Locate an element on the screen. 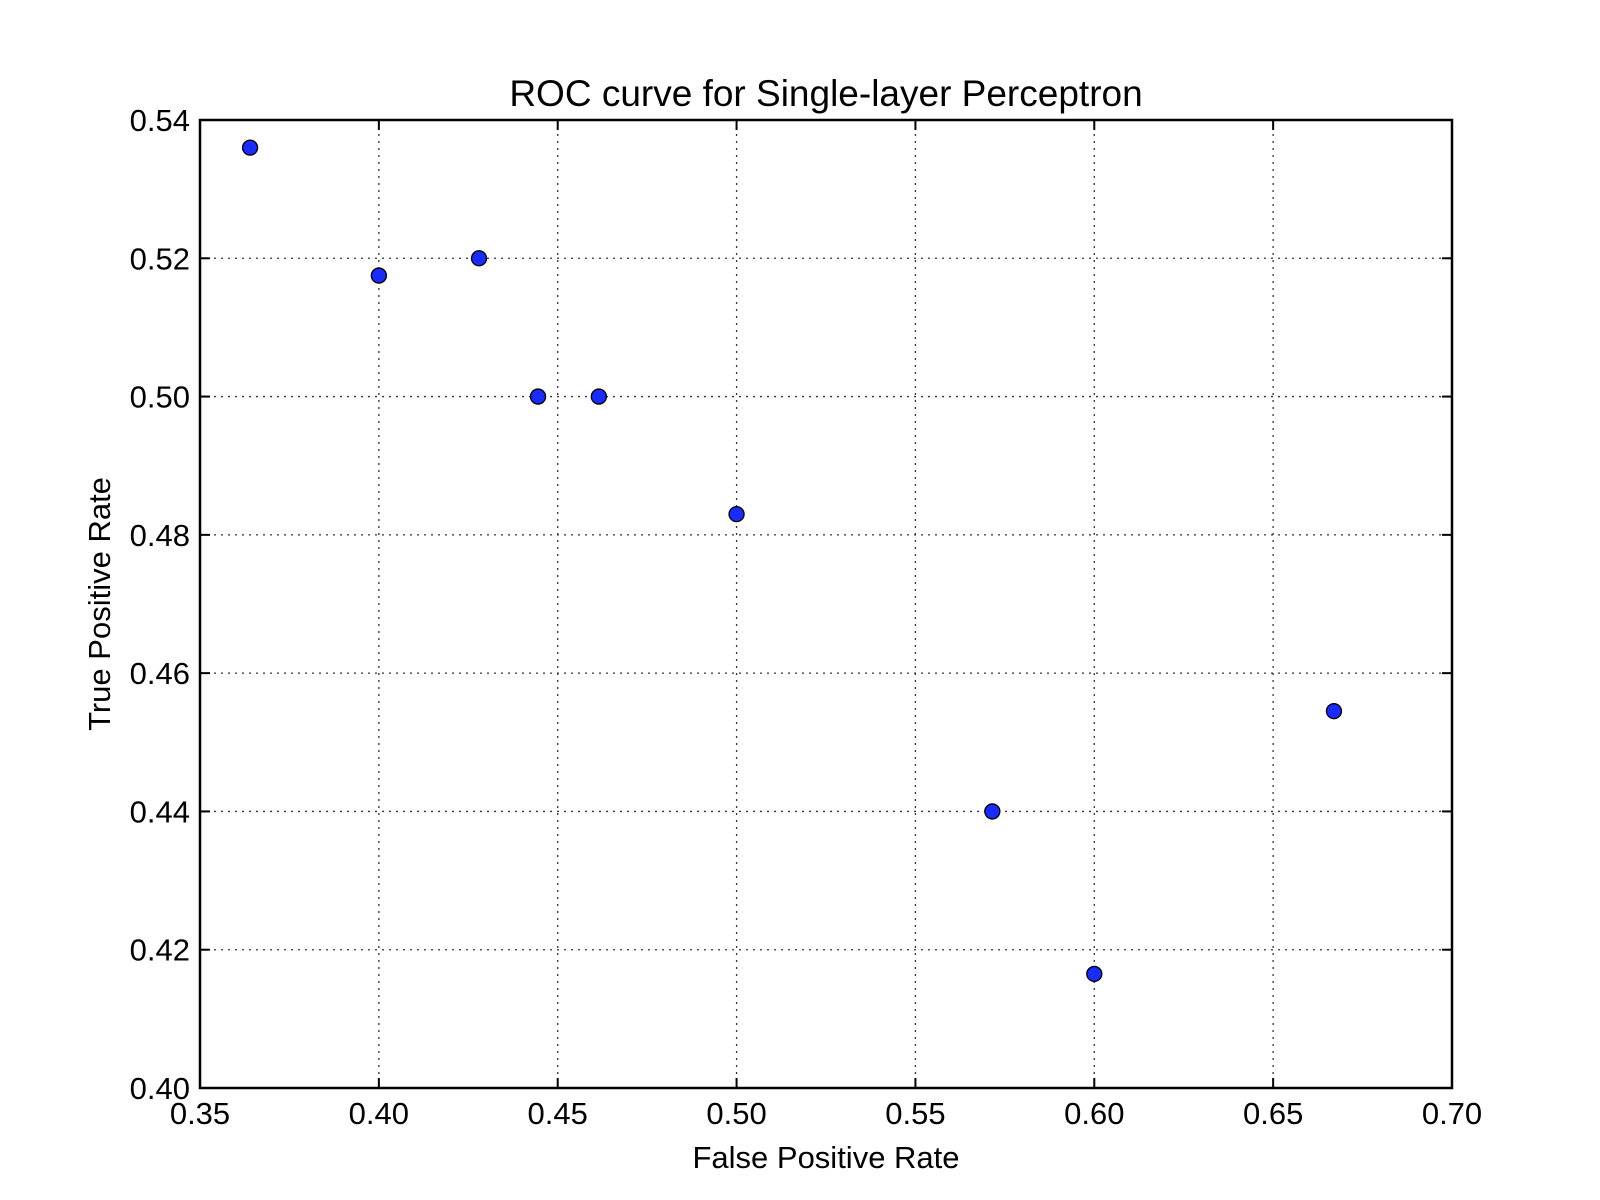 This screenshot has height=1200, width=1600. y-axis-label: True Positive Rate is located at coordinates (99, 604).